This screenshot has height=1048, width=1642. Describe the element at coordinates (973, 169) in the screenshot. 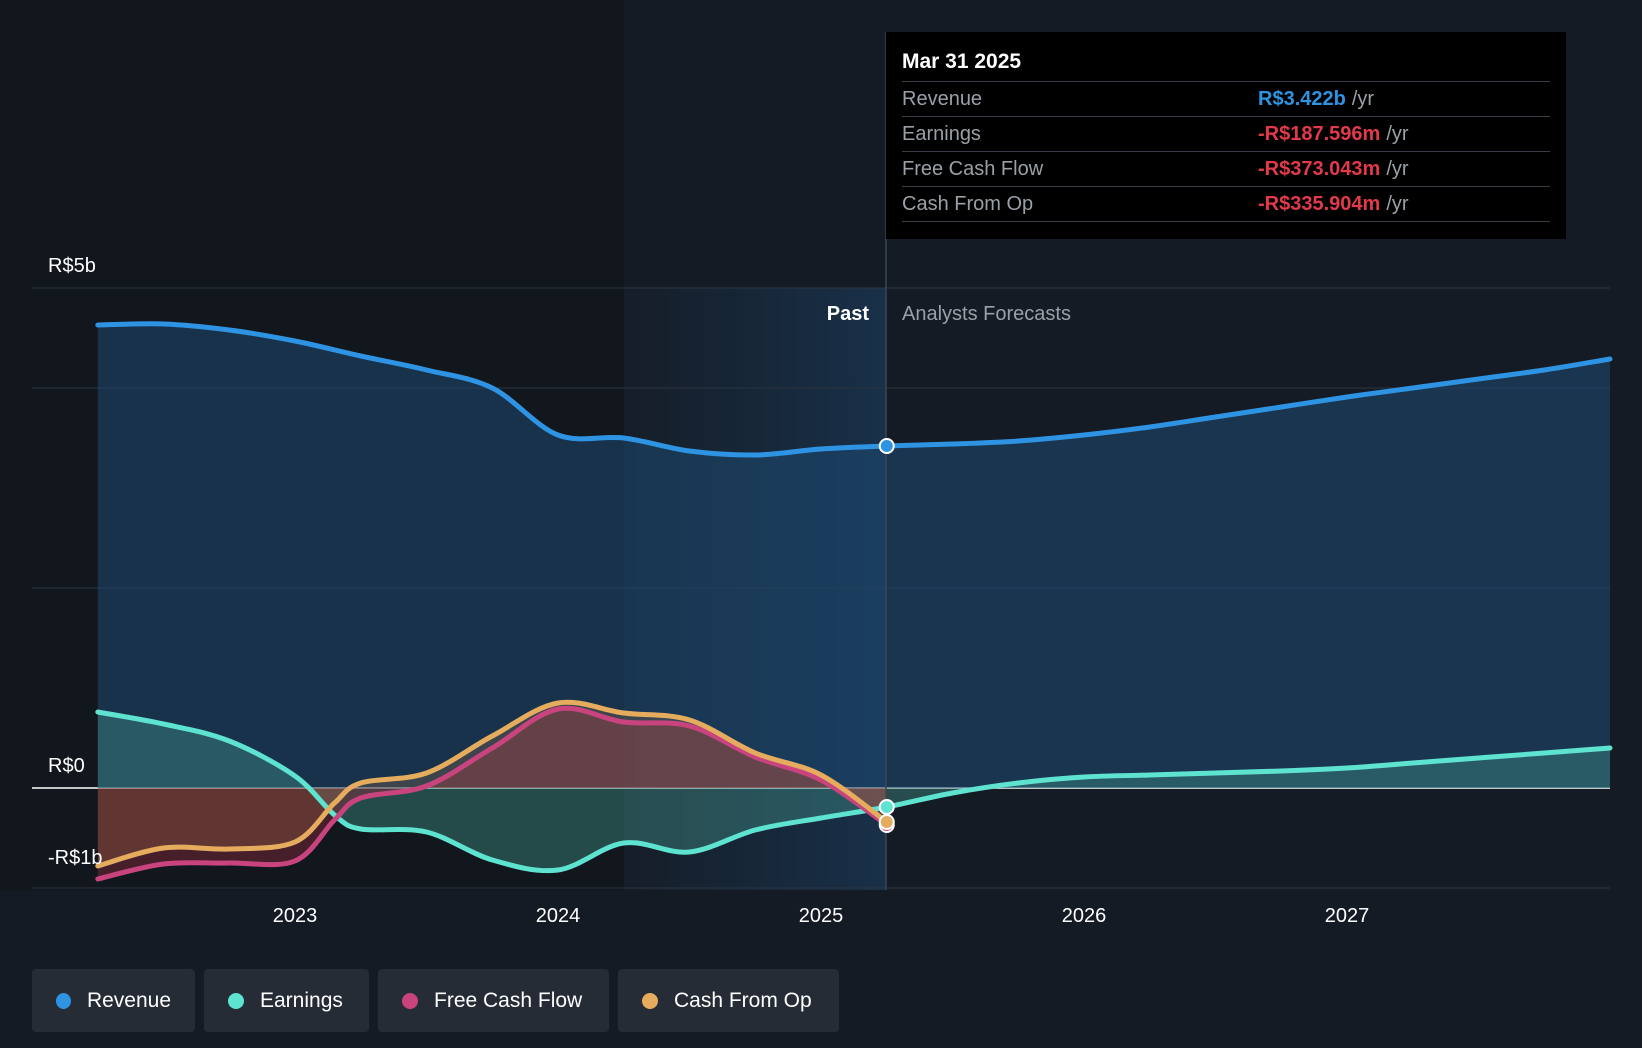

I see `tooltip-label: Free Cash Flow` at that location.